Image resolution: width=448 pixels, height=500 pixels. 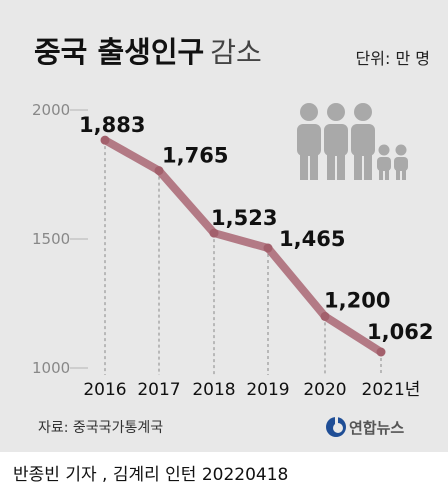 What do you see at coordinates (158, 390) in the screenshot?
I see `x-tick-label: 2017` at bounding box center [158, 390].